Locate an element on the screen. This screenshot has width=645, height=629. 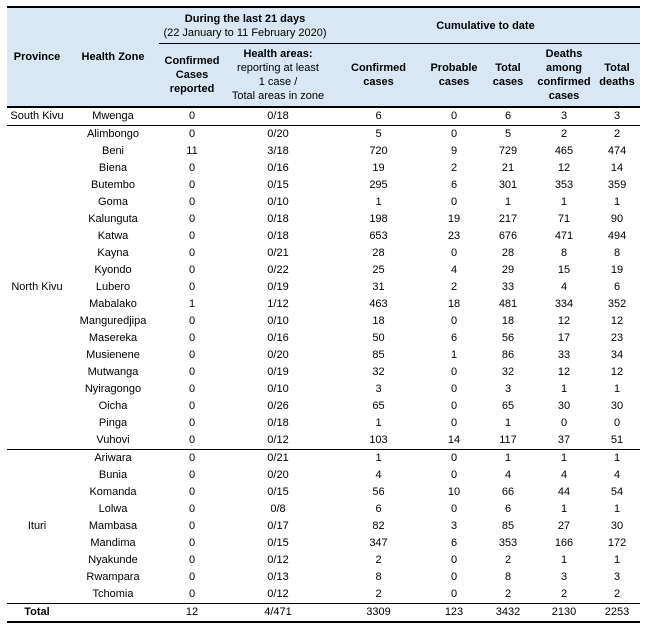
health-zone-cell: Vuhovi is located at coordinates (113, 440).